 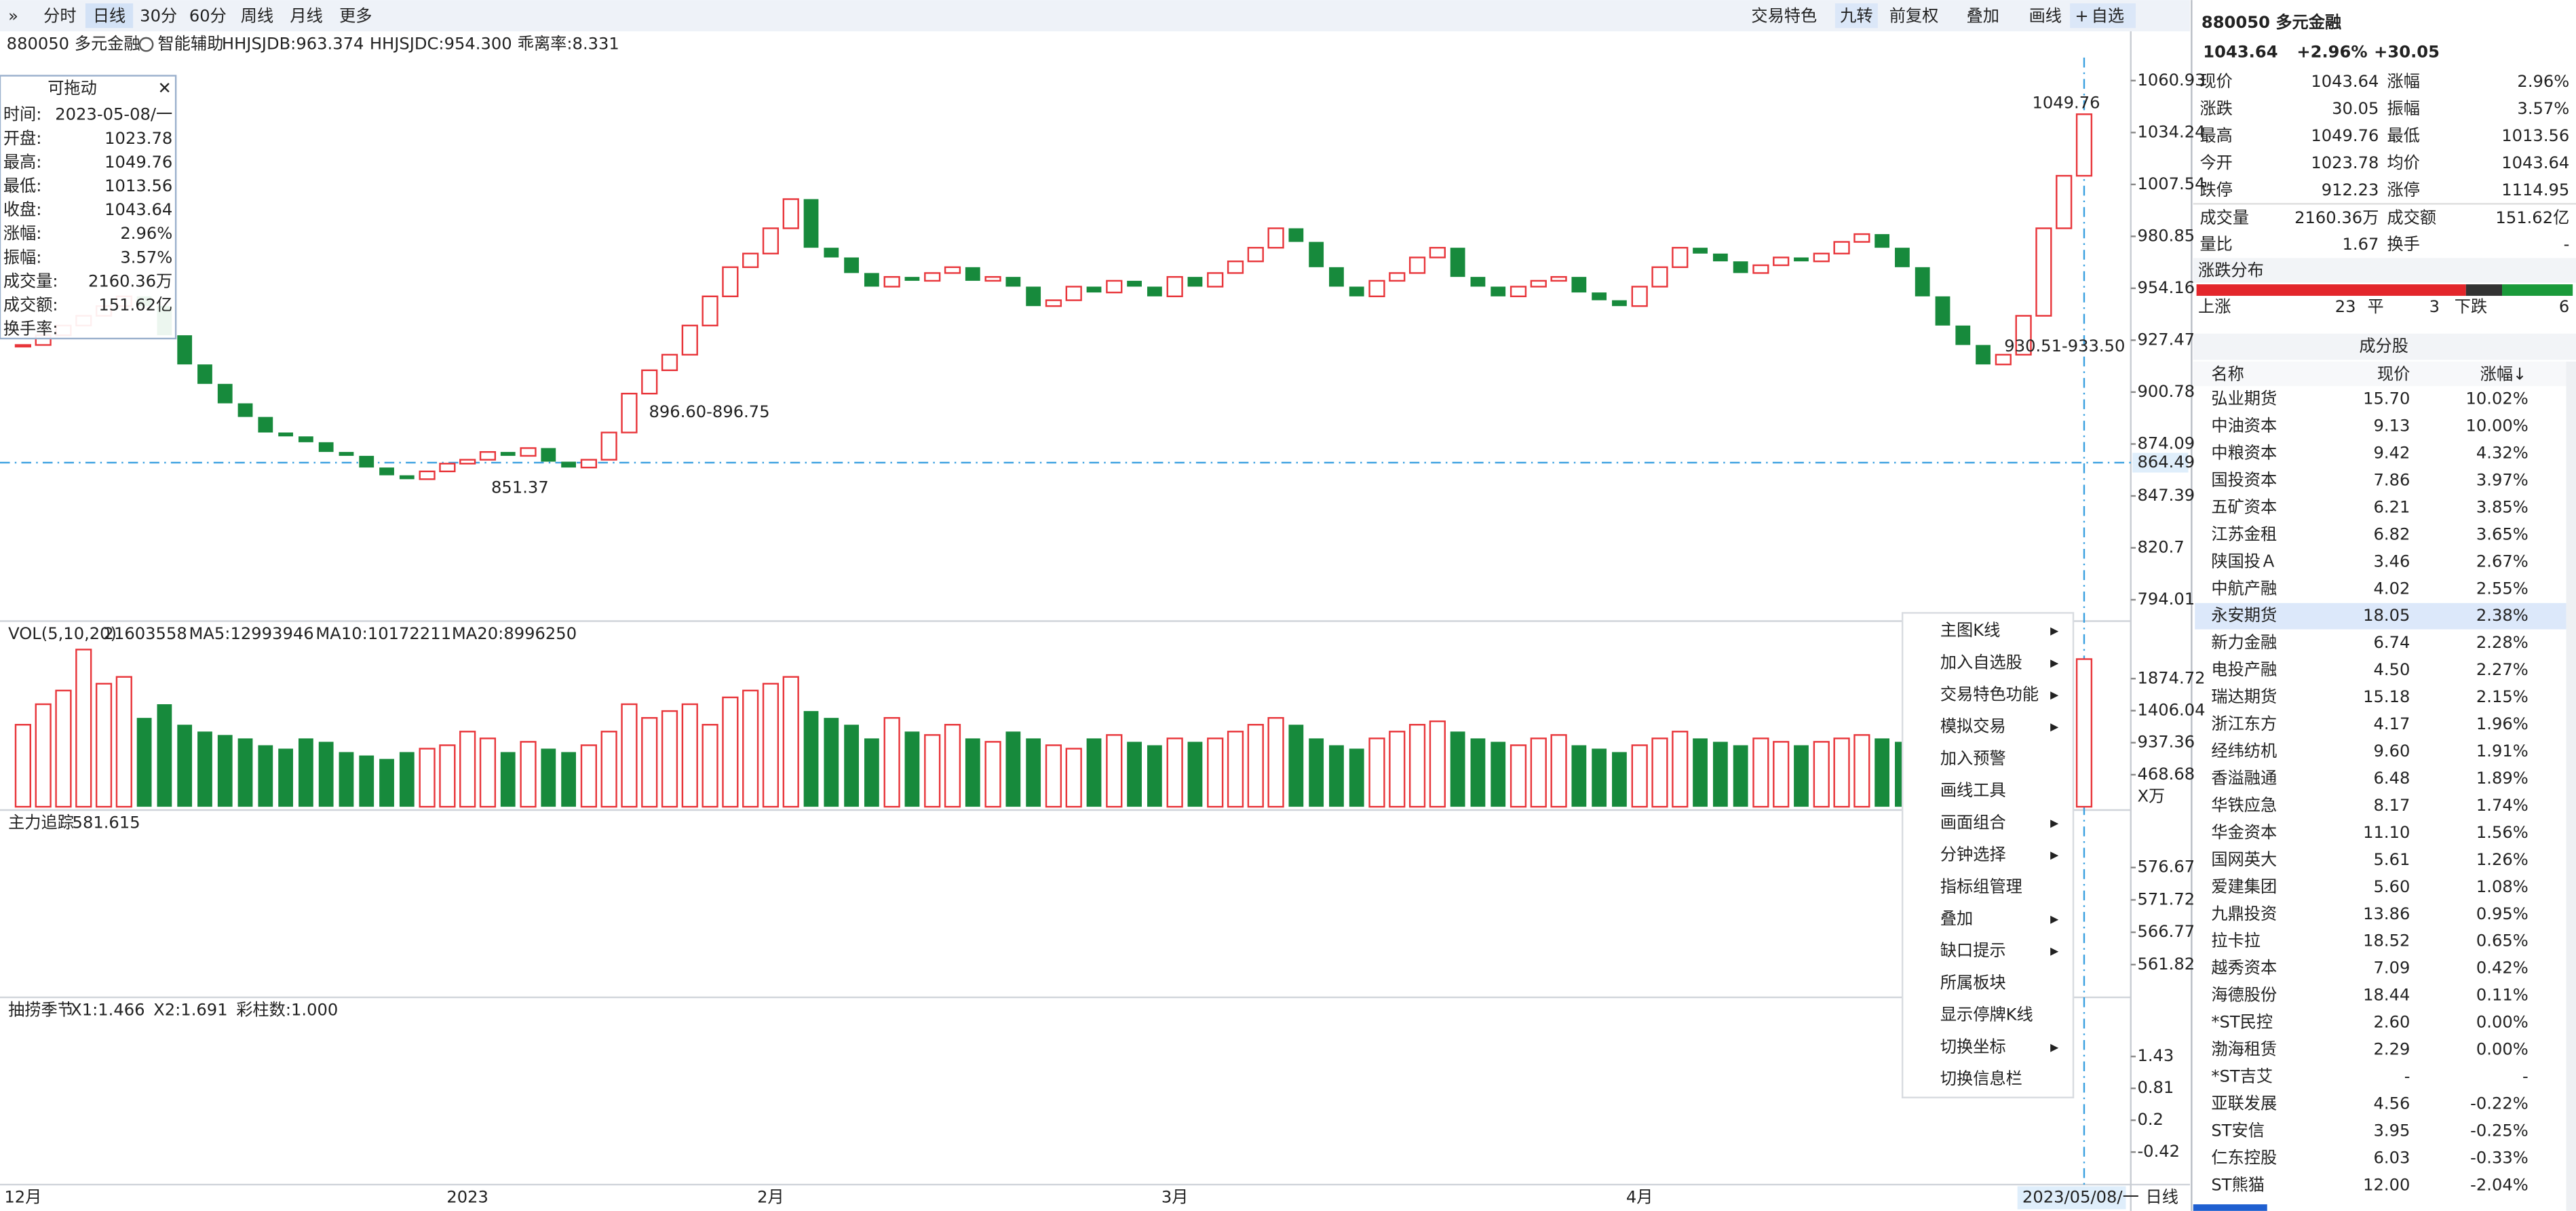 I want to click on close-icon: ✕, so click(x=164, y=89).